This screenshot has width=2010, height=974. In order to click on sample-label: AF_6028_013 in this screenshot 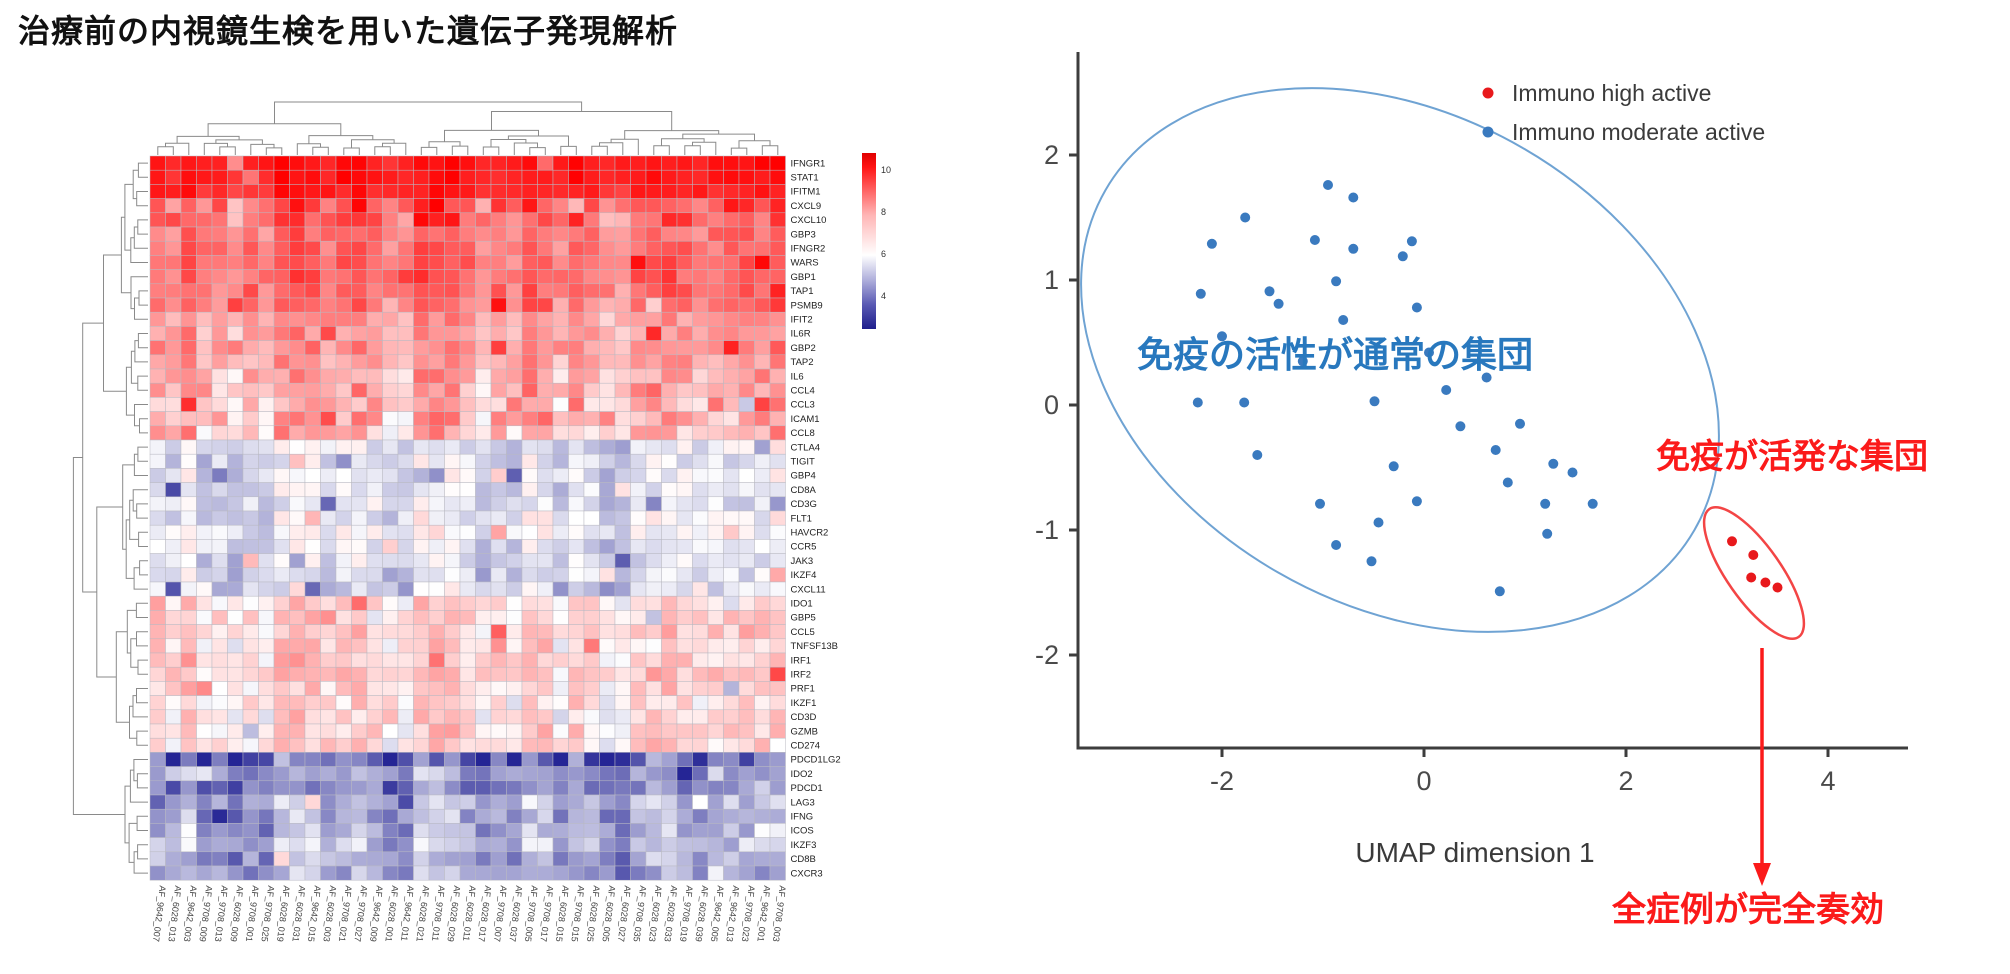, I will do `click(174, 913)`.